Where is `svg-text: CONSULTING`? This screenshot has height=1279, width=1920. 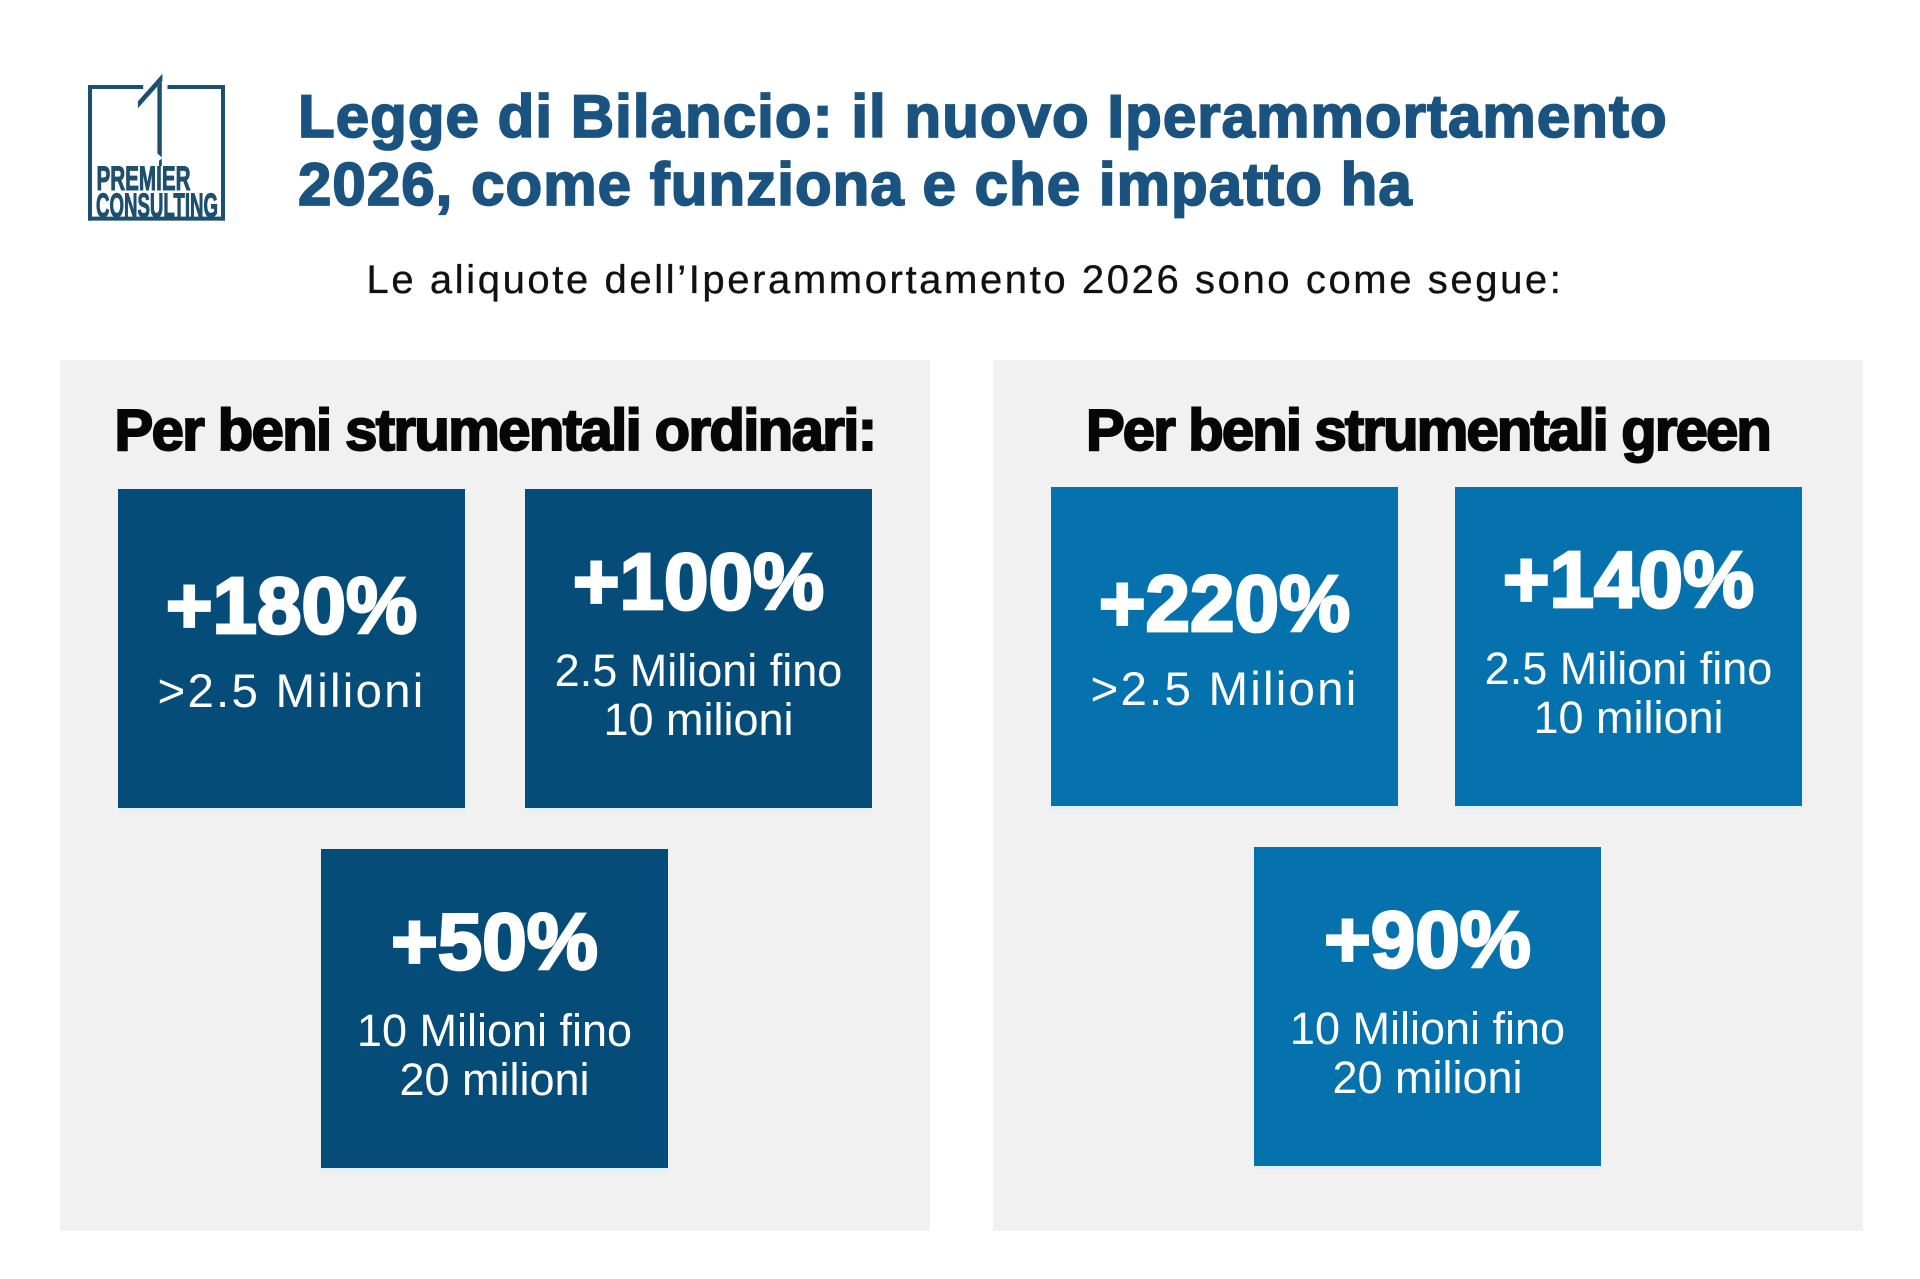 svg-text: CONSULTING is located at coordinates (157, 206).